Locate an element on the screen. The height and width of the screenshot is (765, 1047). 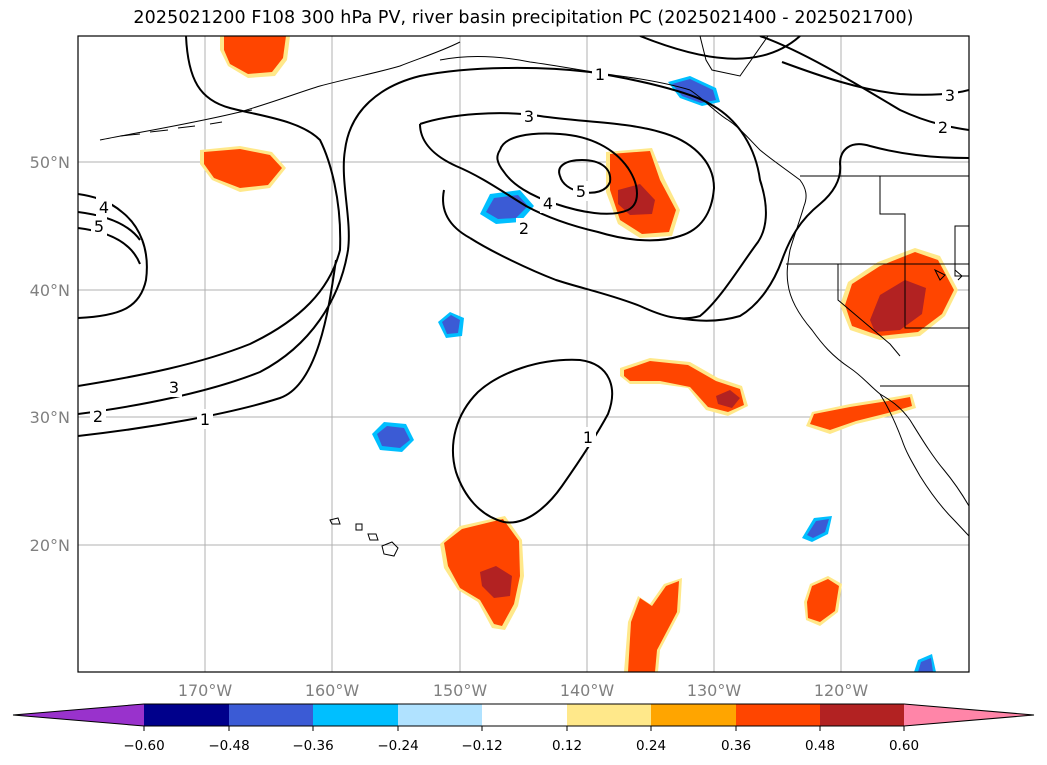
lat-label: 30°N is located at coordinates (50, 417).